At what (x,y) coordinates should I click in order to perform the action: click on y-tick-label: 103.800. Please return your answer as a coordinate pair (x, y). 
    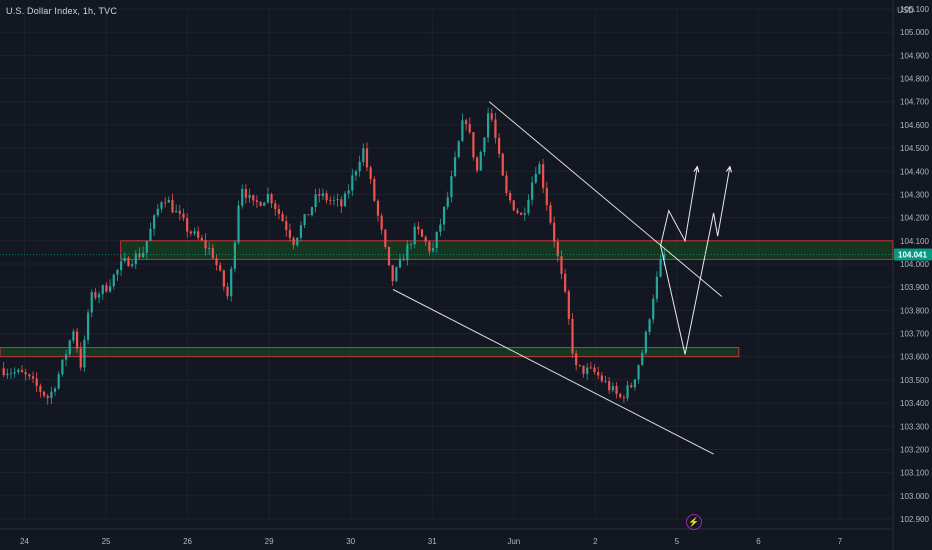
    Looking at the image, I should click on (914, 310).